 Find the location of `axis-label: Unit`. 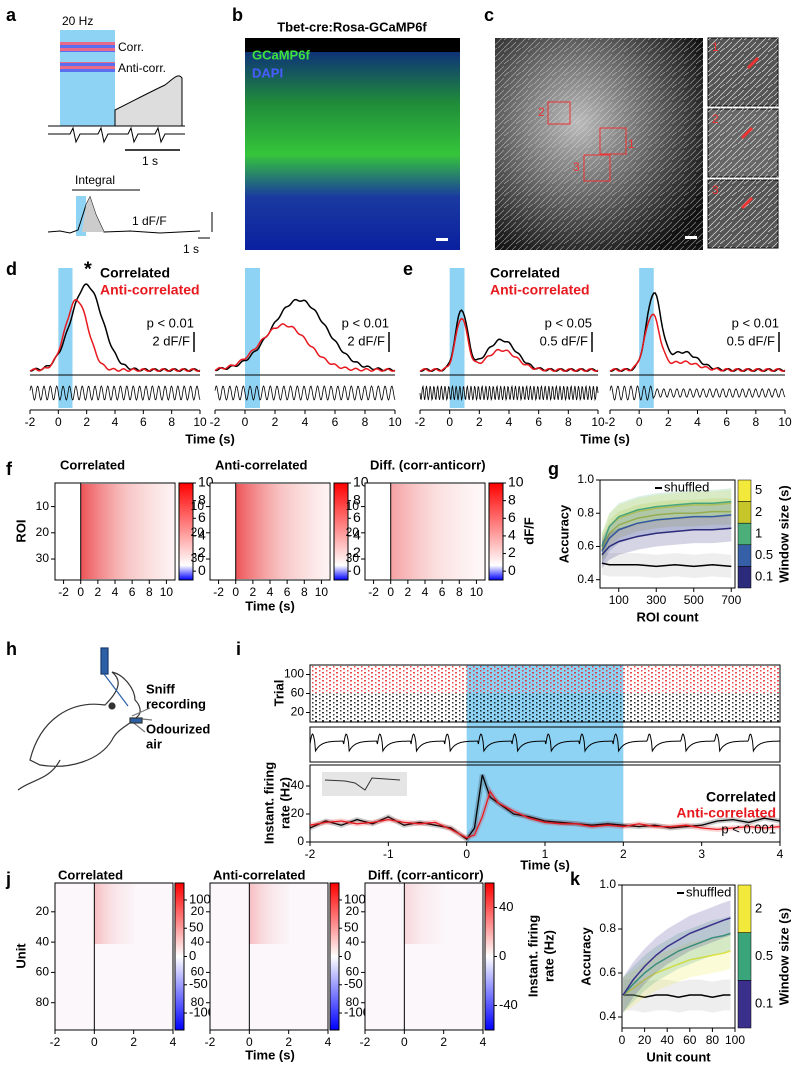

axis-label: Unit is located at coordinates (20, 956).